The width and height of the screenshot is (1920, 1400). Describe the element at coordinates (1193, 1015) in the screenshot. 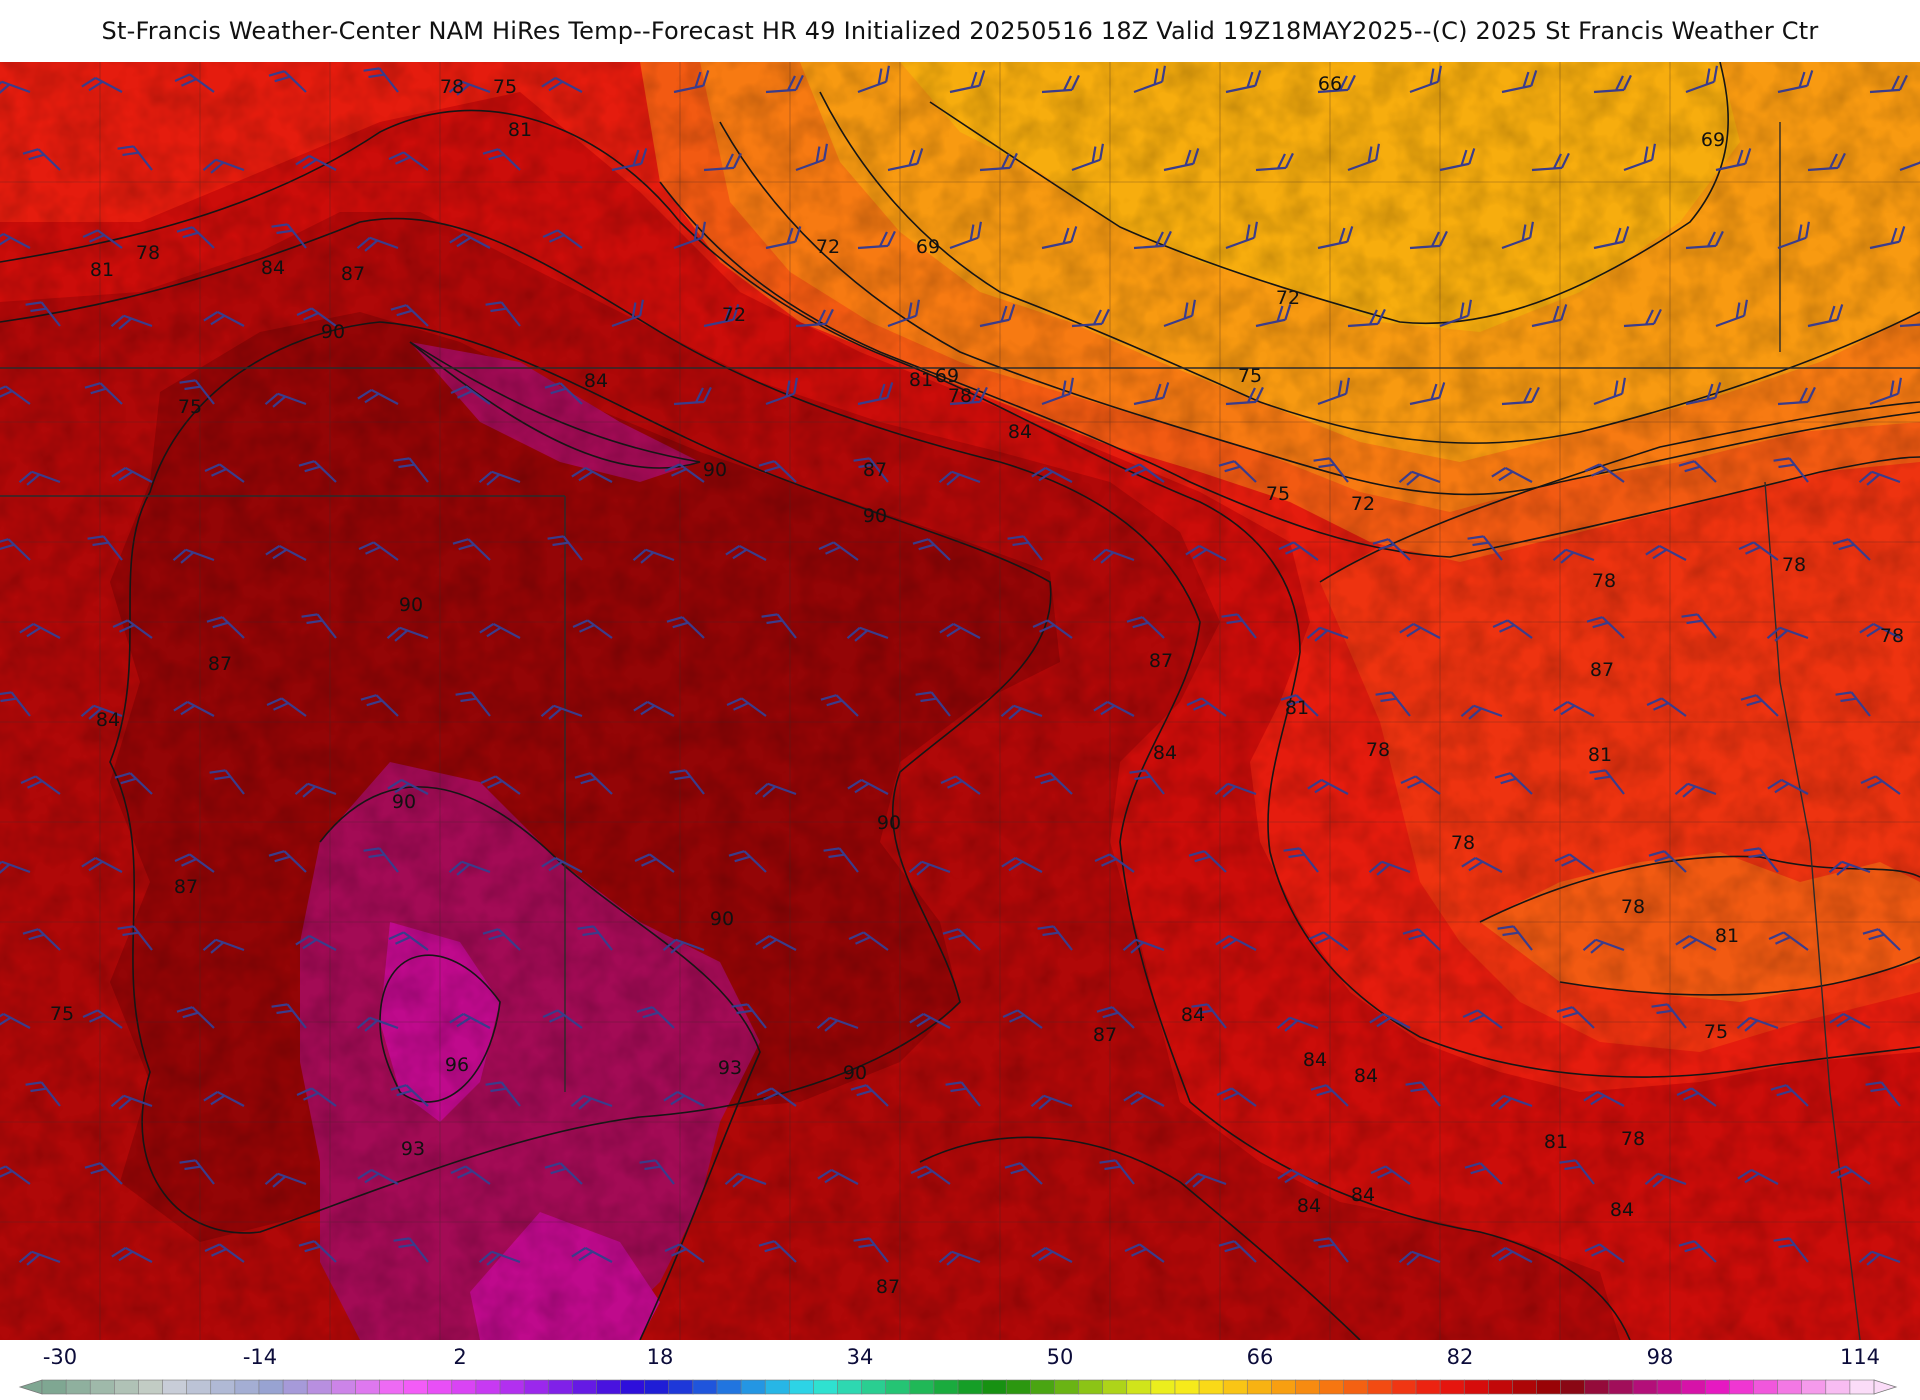

I see `contour-label: 84` at that location.